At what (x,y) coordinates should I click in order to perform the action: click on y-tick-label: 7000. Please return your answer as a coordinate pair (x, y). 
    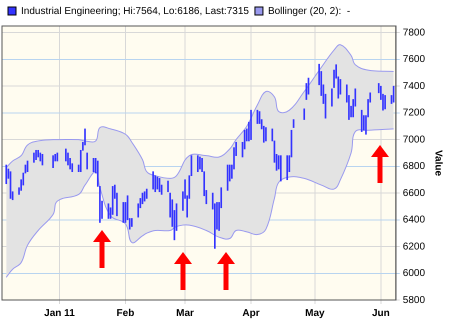
    Looking at the image, I should click on (414, 140).